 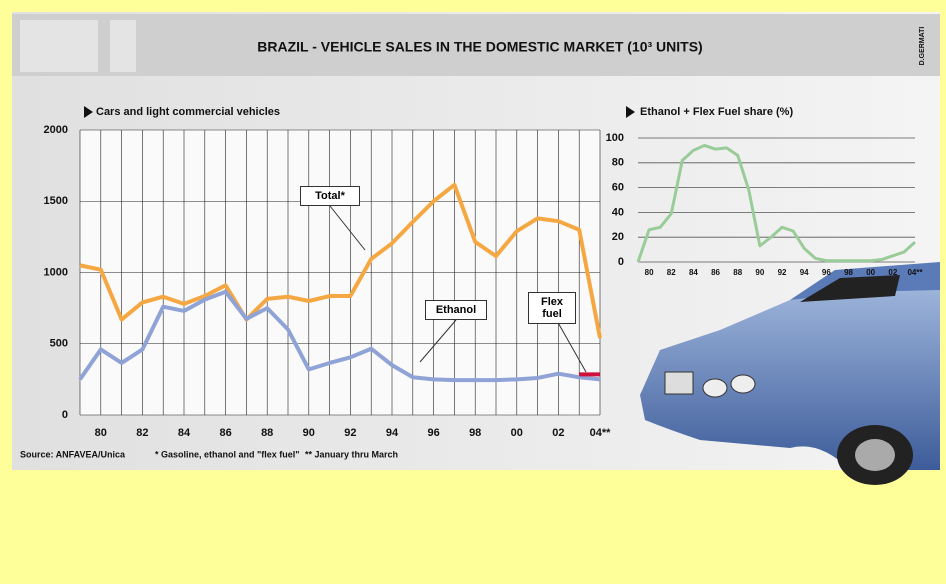 I want to click on y-tick-label: 2000, so click(x=56, y=130).